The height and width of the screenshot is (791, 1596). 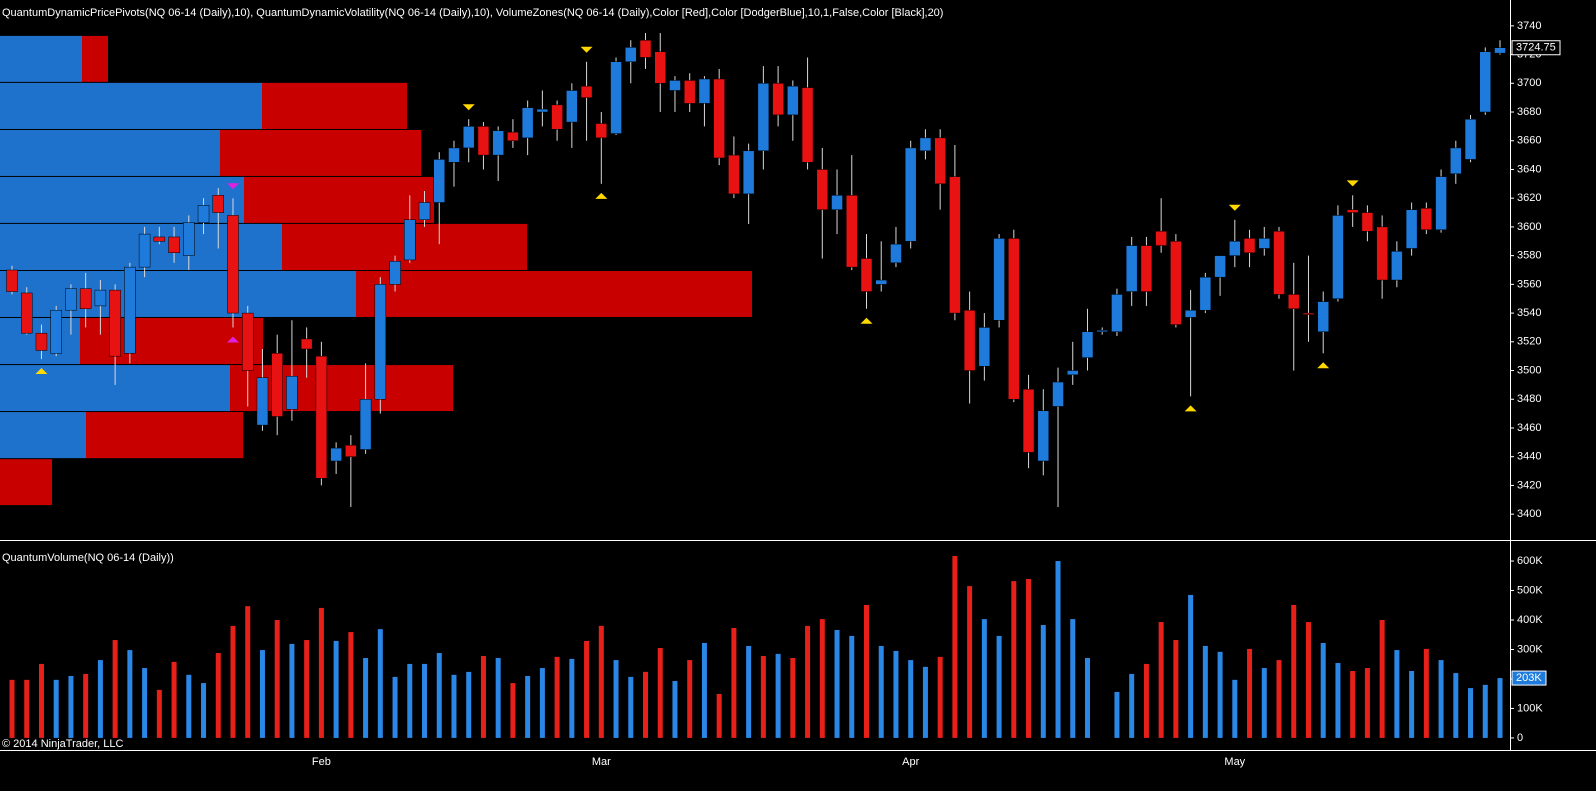 What do you see at coordinates (1529, 227) in the screenshot?
I see `y-tick-label: 3600` at bounding box center [1529, 227].